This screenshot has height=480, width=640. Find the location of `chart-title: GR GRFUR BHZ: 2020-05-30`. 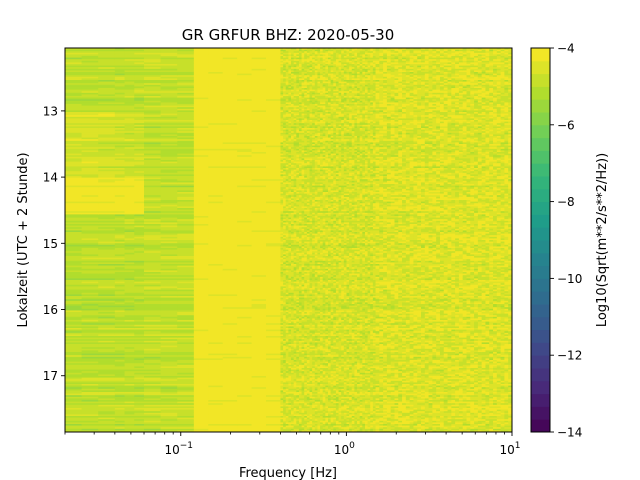

chart-title: GR GRFUR BHZ: 2020-05-30 is located at coordinates (288, 35).